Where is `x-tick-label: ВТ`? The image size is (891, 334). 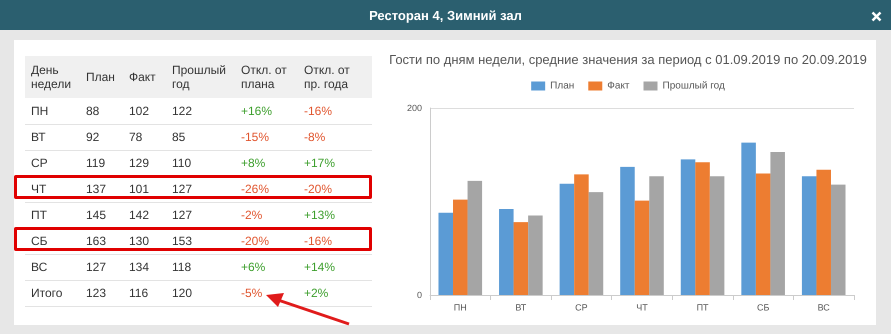 x-tick-label: ВТ is located at coordinates (521, 307).